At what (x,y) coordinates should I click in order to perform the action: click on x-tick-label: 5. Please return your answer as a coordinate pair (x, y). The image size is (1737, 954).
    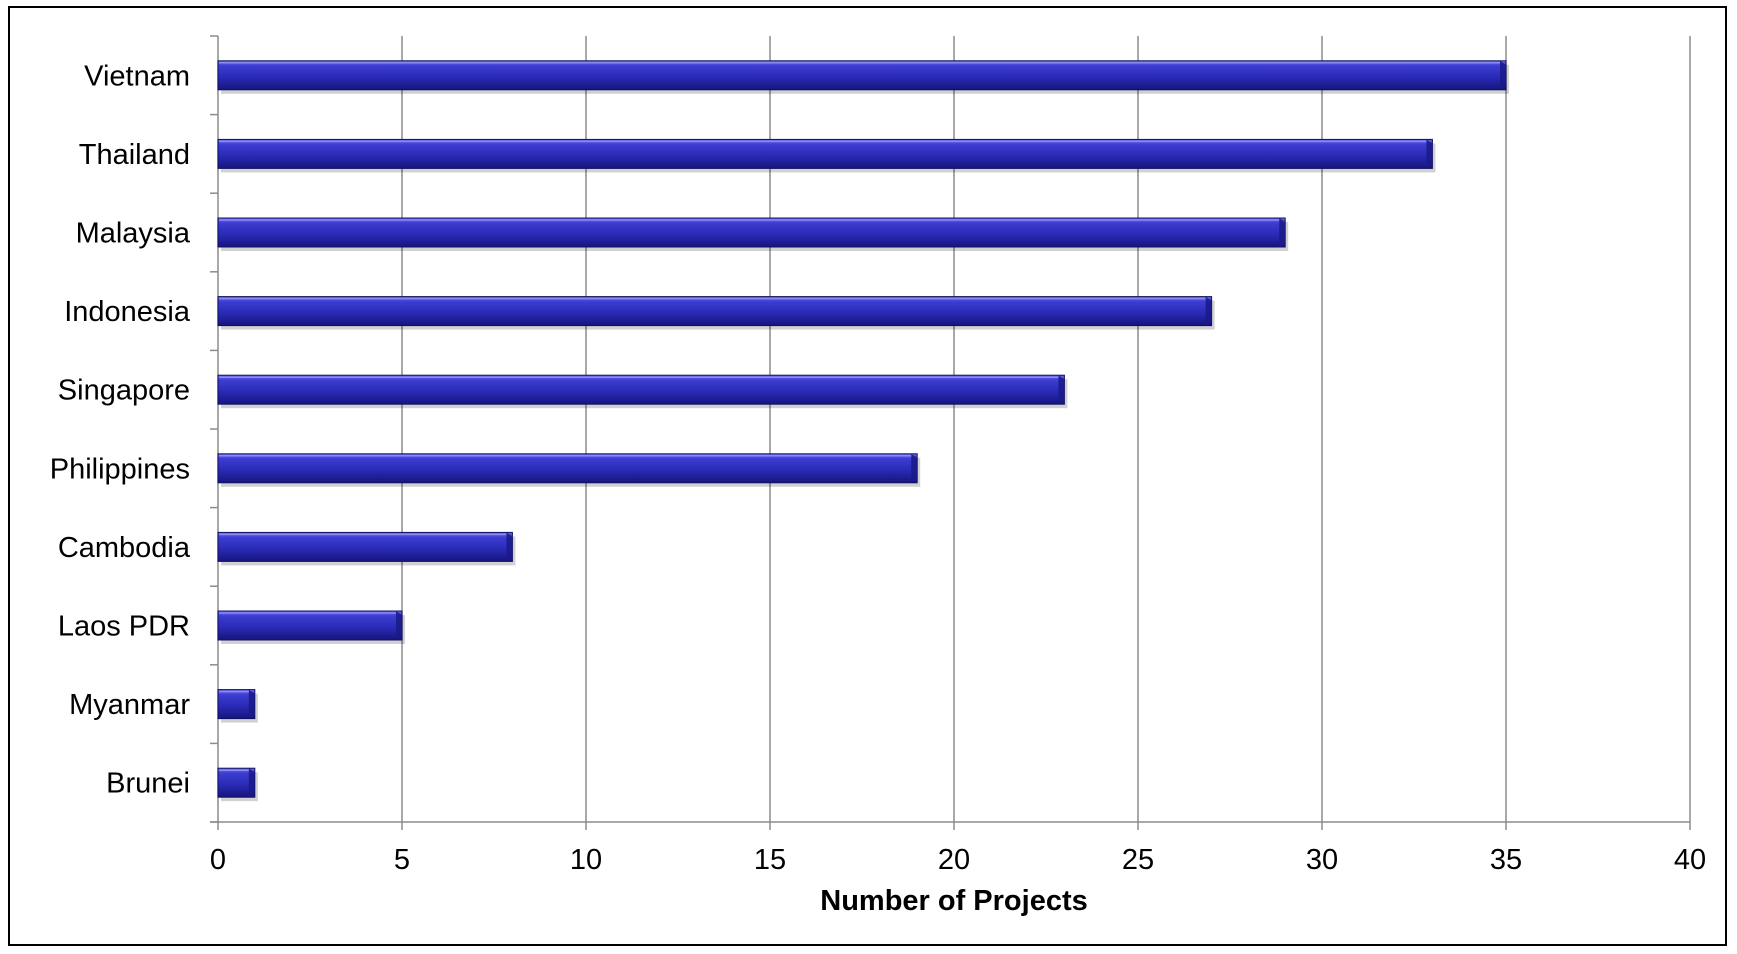
    Looking at the image, I should click on (402, 860).